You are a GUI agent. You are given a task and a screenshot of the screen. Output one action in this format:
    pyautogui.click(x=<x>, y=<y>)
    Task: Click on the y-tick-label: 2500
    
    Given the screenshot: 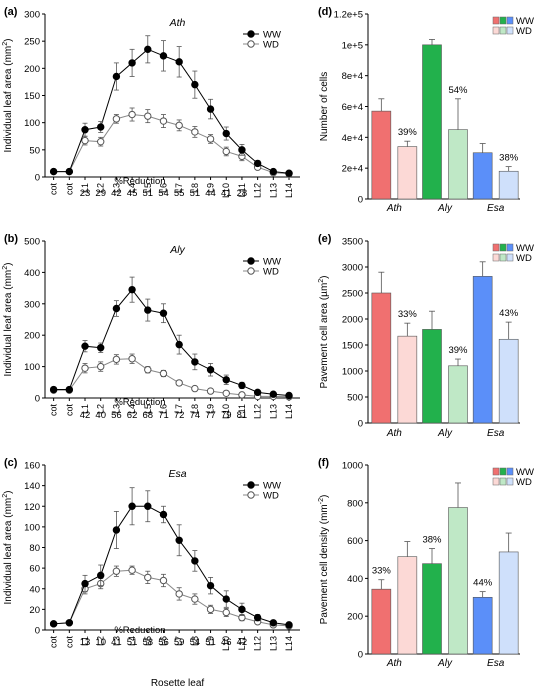 What is the action you would take?
    pyautogui.click(x=352, y=294)
    